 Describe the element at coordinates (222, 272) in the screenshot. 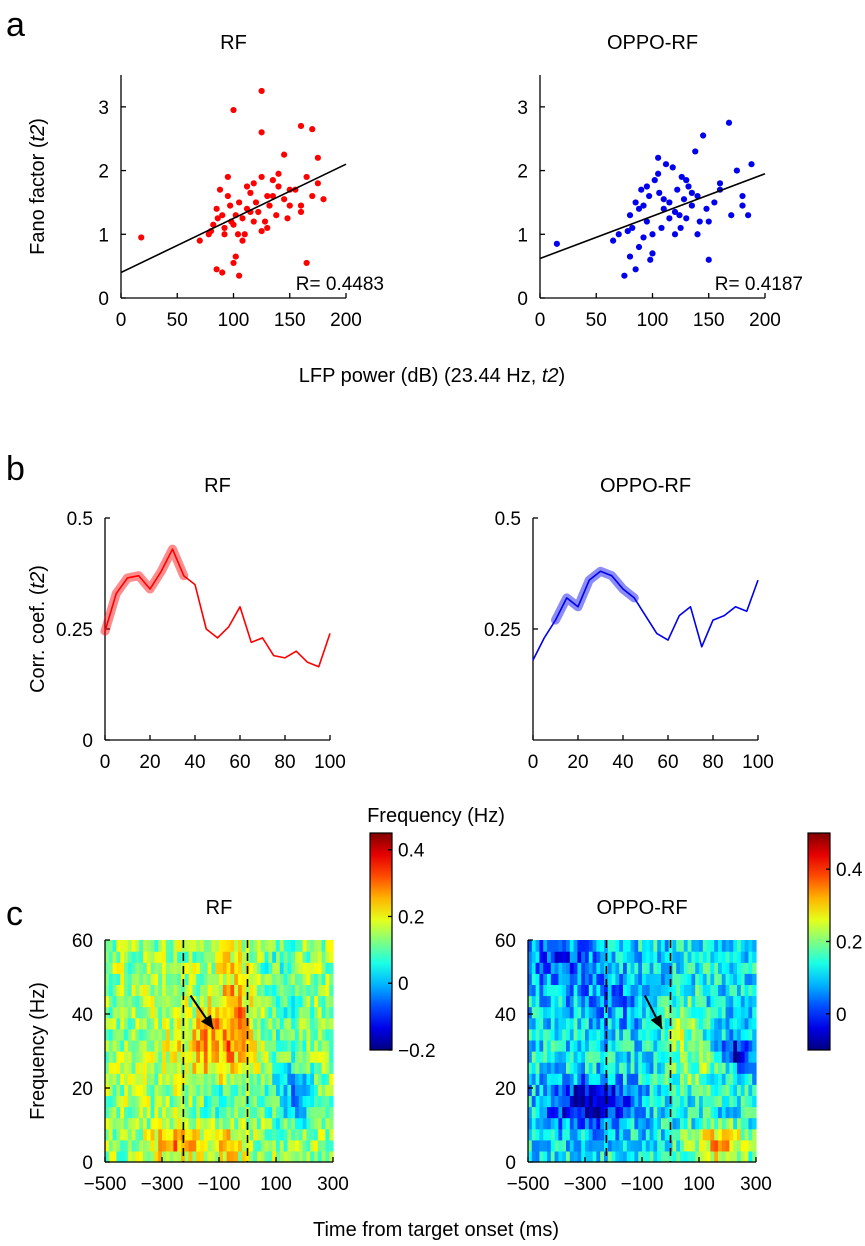

I see `a-rf-point` at that location.